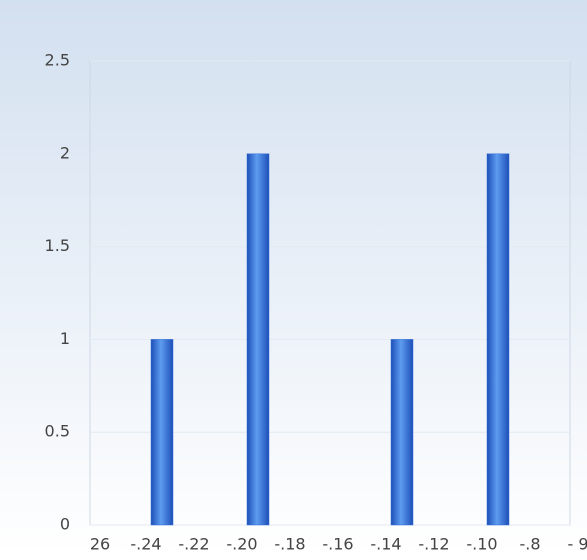  Describe the element at coordinates (193, 544) in the screenshot. I see `x-tick-label: -.22` at that location.